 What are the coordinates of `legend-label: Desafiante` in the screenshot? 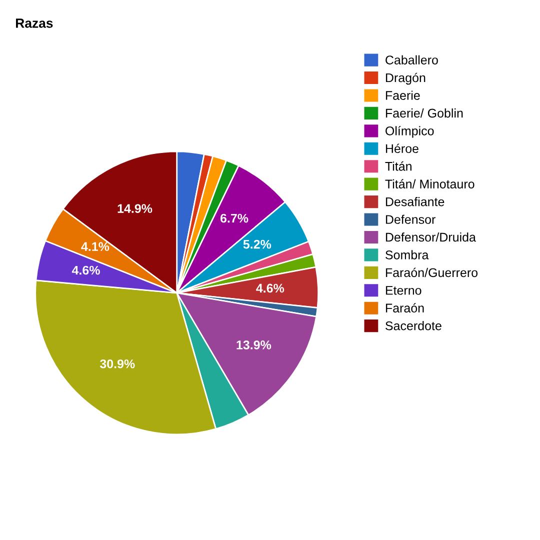 It's located at (415, 201).